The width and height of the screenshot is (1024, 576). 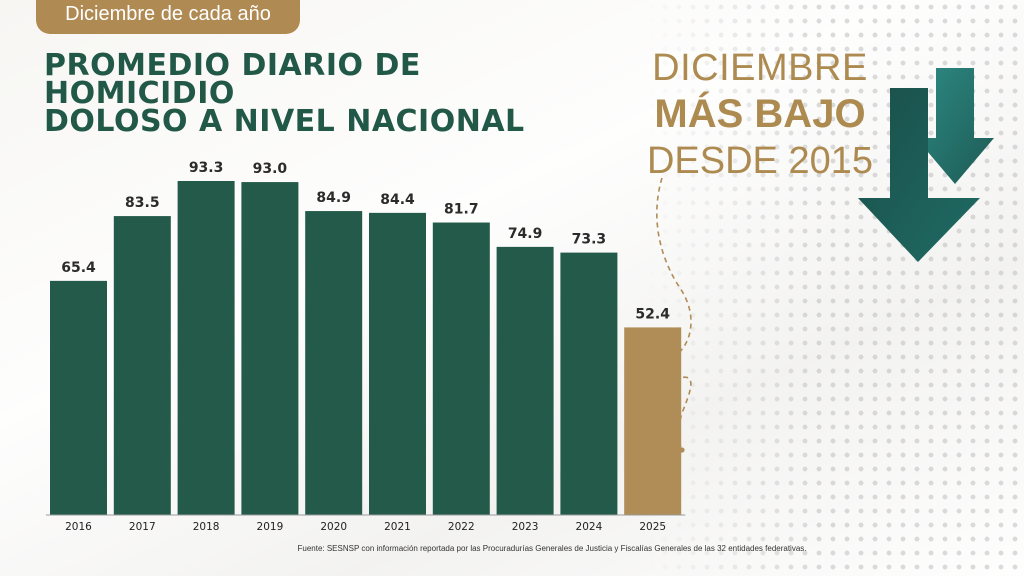 I want to click on data-label-2019: 93.0, so click(x=270, y=169).